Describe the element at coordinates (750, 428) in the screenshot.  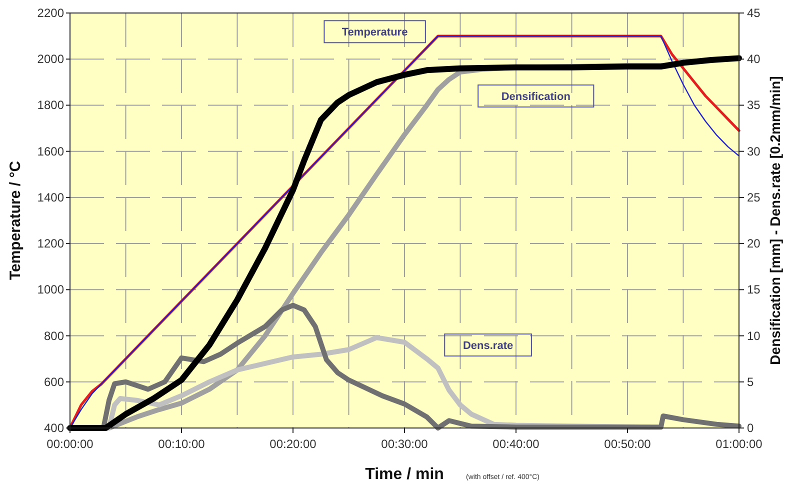
I see `y2-tick-label: 0` at that location.